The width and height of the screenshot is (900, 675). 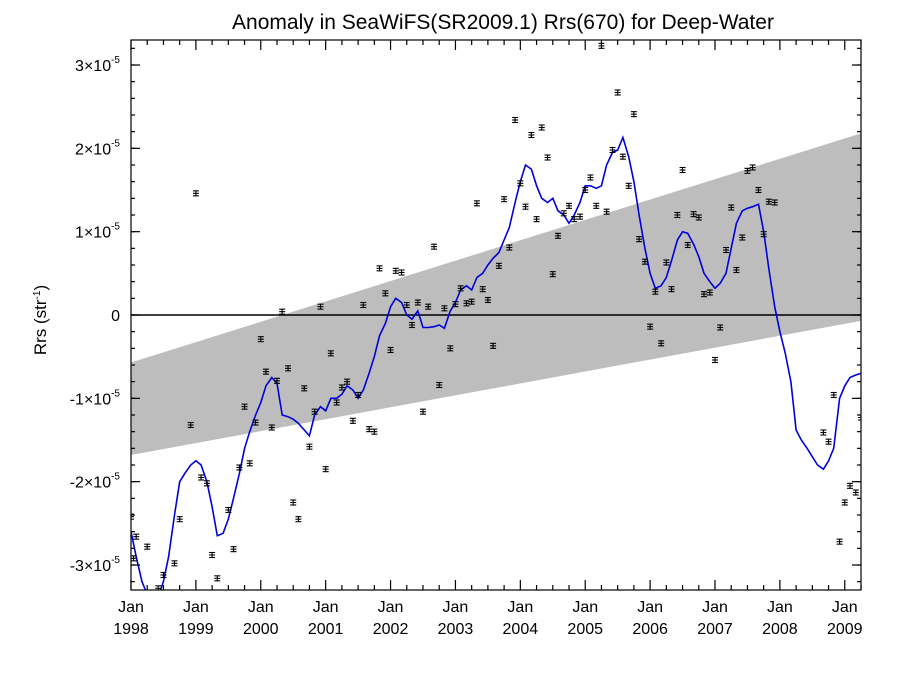 I want to click on y-tick-label: 2×10⁻⁵, so click(x=97, y=148).